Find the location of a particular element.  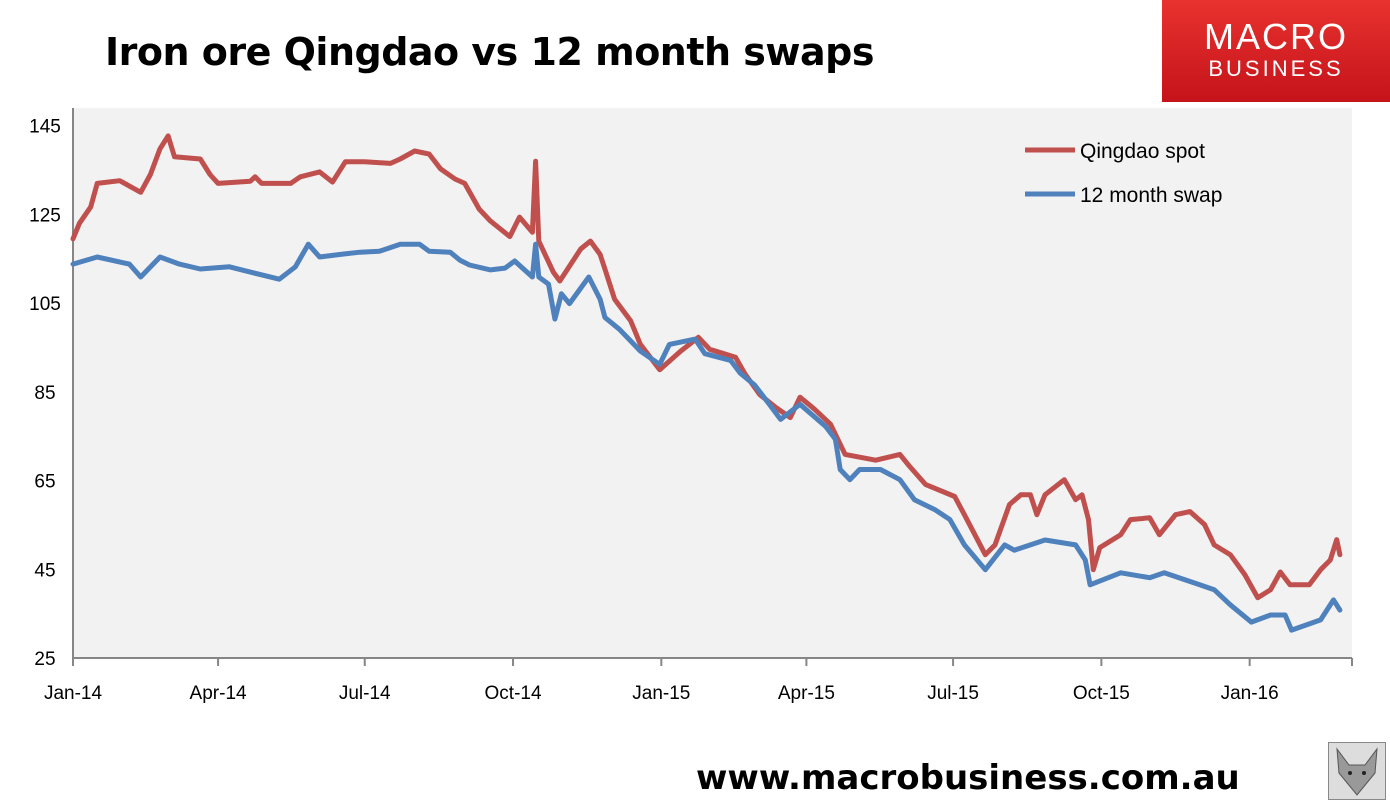

x-tick-label: Oct-14 is located at coordinates (513, 693).